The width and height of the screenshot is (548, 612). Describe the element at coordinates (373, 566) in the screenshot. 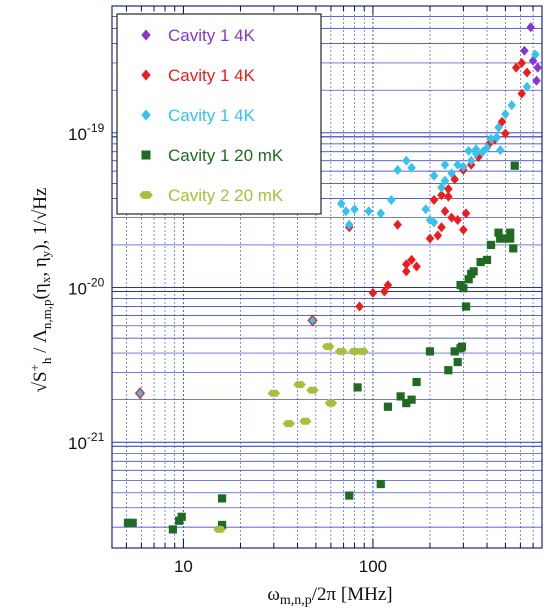

I see `x-tick-label: 100` at that location.